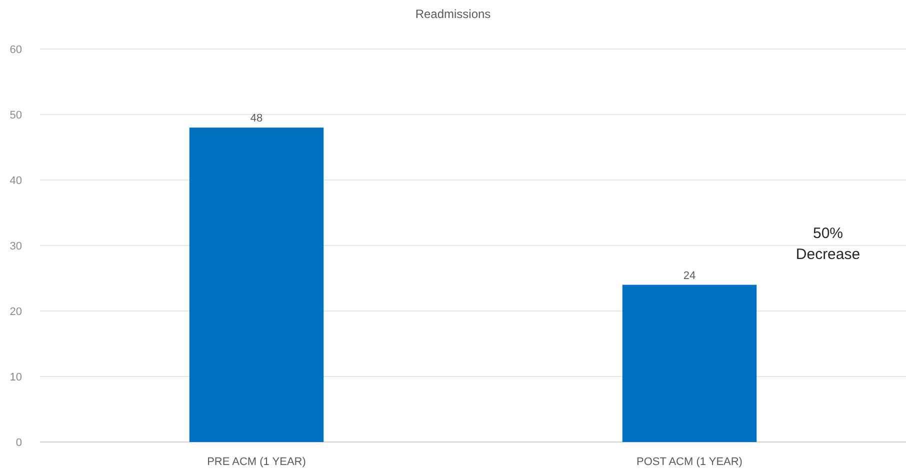 The image size is (906, 473). What do you see at coordinates (256, 118) in the screenshot?
I see `data-label: 48` at bounding box center [256, 118].